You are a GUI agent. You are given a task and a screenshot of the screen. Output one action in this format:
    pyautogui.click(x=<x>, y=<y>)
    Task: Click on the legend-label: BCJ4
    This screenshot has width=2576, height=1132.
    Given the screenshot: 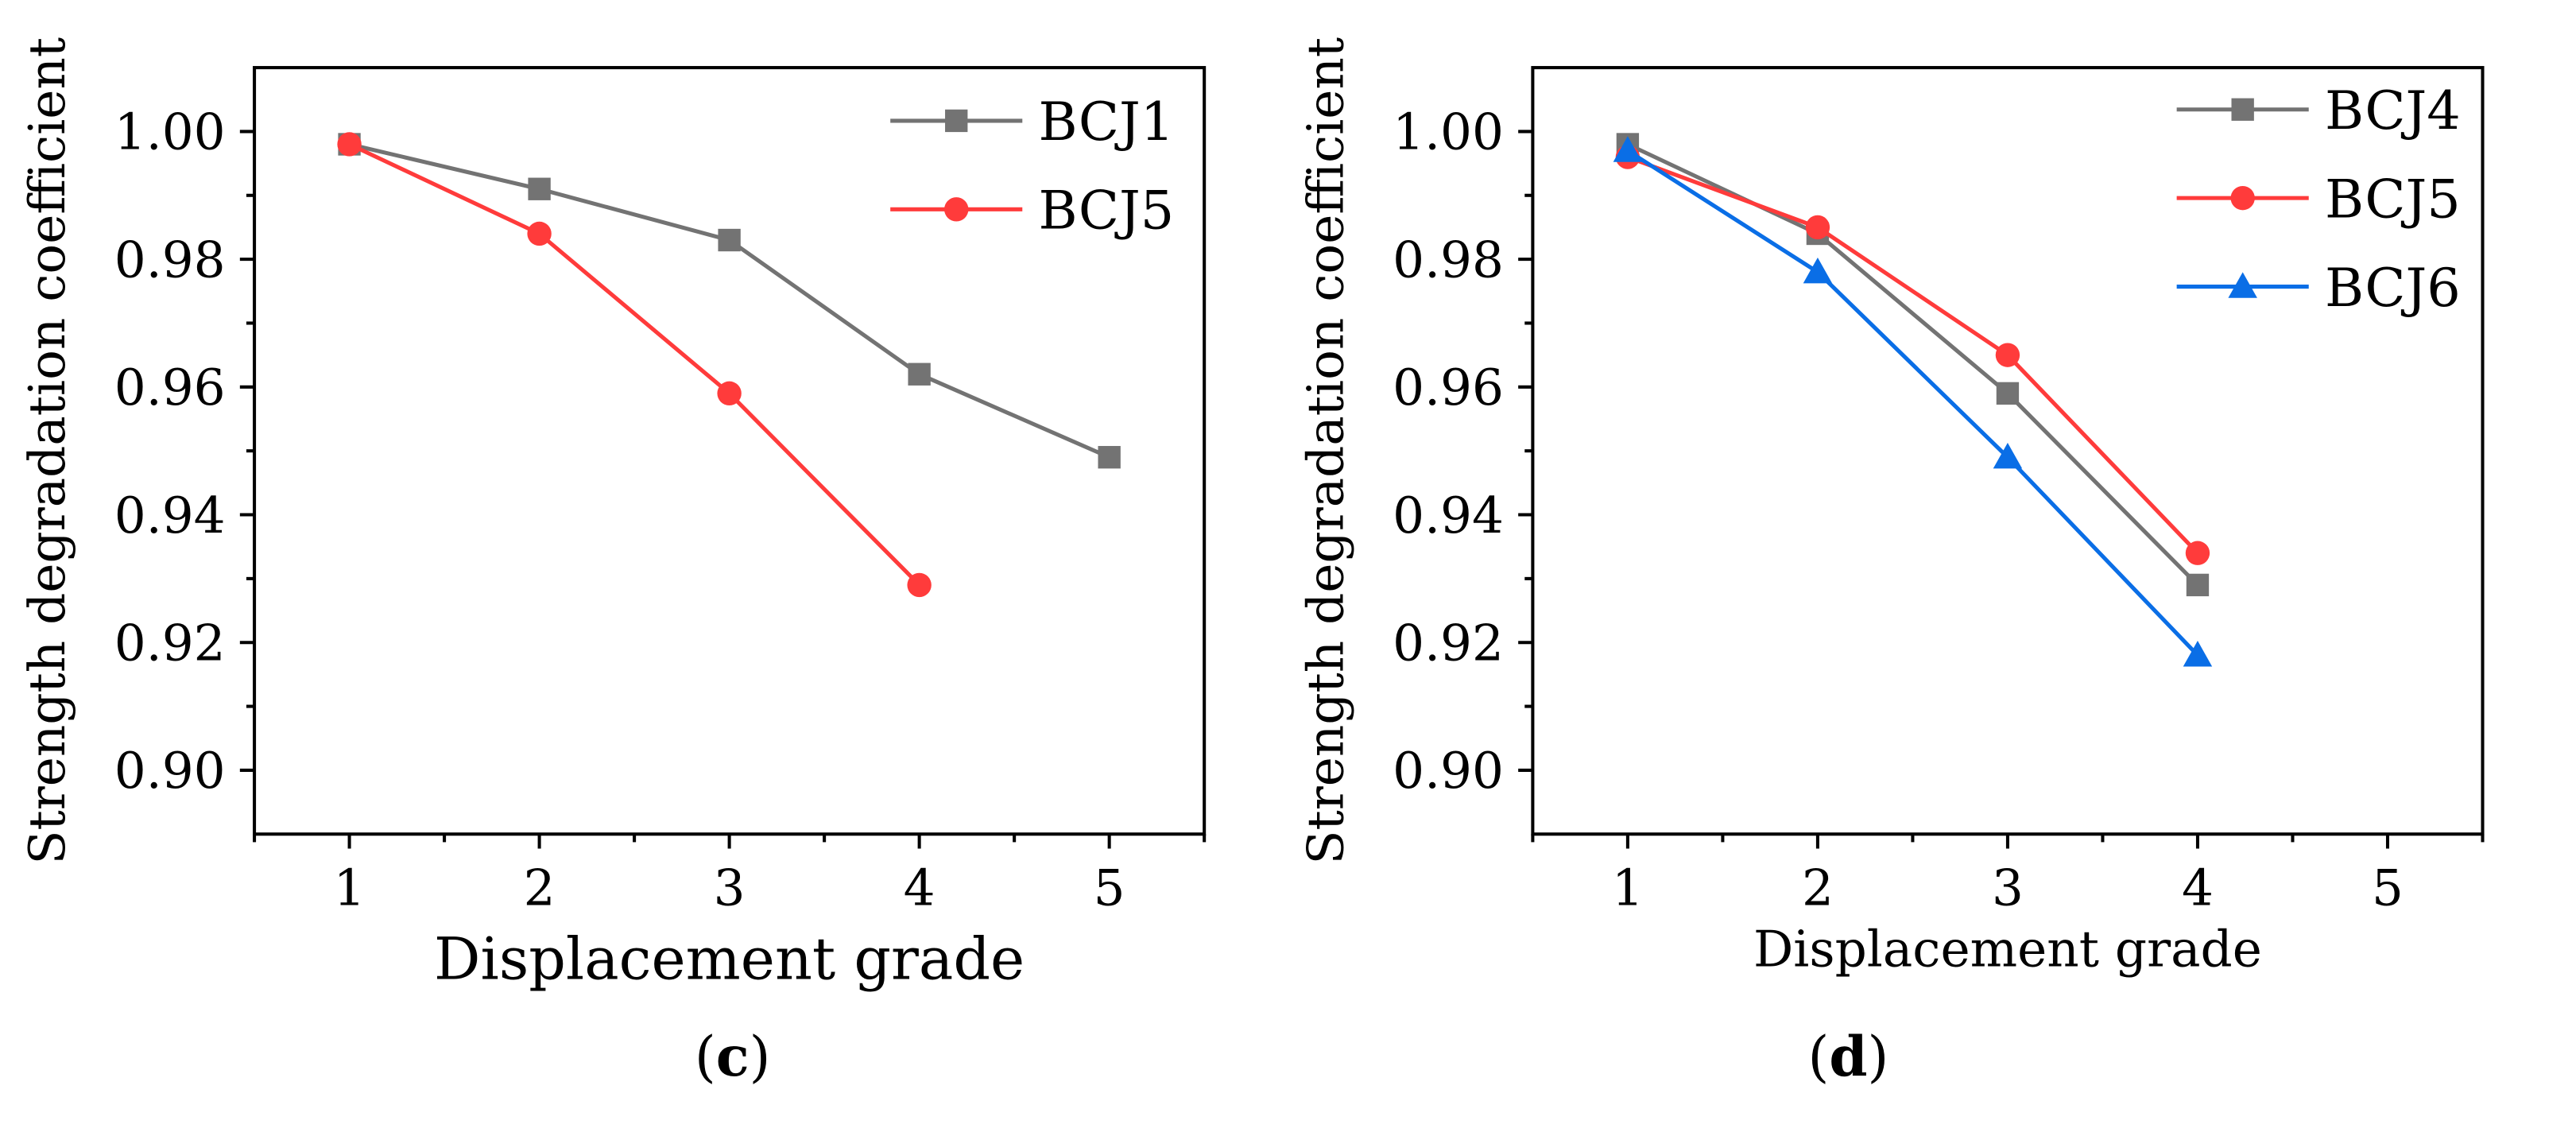 What is the action you would take?
    pyautogui.click(x=2393, y=110)
    